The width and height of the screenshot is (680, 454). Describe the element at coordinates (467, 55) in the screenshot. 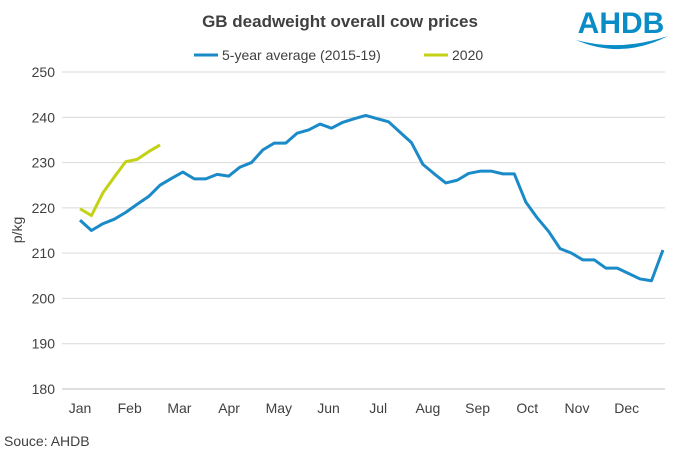

I see `legend-label: 2020` at that location.